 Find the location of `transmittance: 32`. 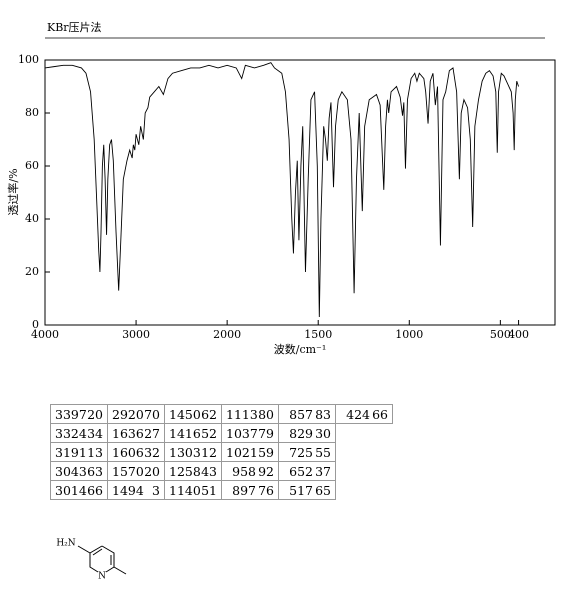

transmittance: 32 is located at coordinates (152, 452).